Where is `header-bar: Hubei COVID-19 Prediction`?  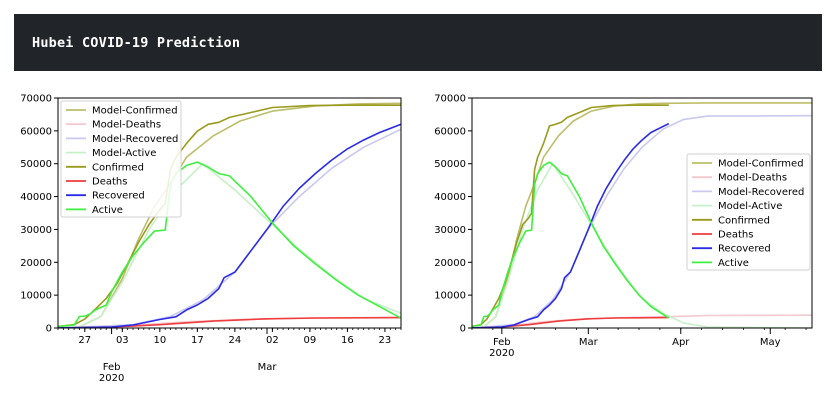
header-bar: Hubei COVID-19 Prediction is located at coordinates (418, 42).